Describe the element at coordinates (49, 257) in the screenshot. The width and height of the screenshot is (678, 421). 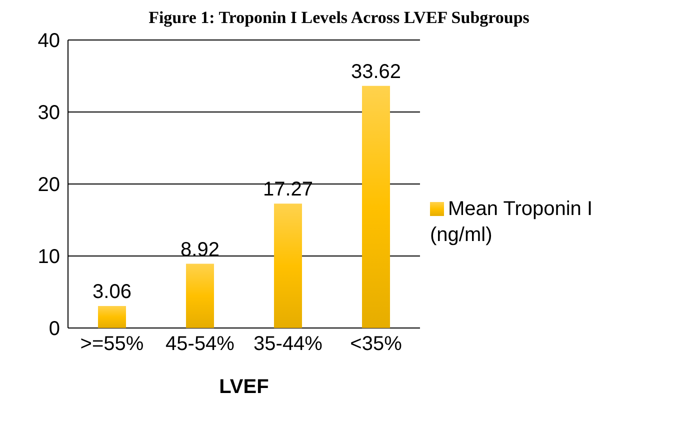
I see `y-tick-label: 10` at that location.